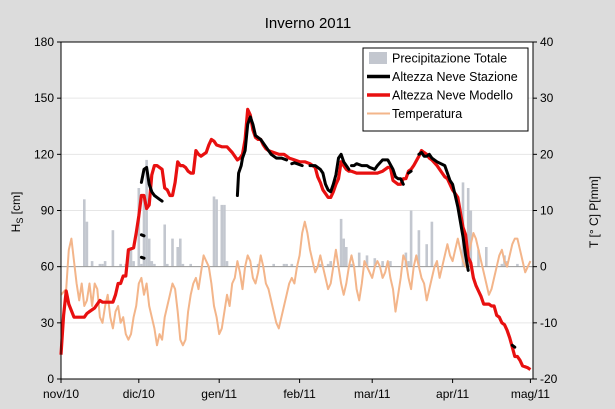 This screenshot has height=409, width=615. What do you see at coordinates (547, 154) in the screenshot?
I see `y-right-tick-label: 20` at bounding box center [547, 154].